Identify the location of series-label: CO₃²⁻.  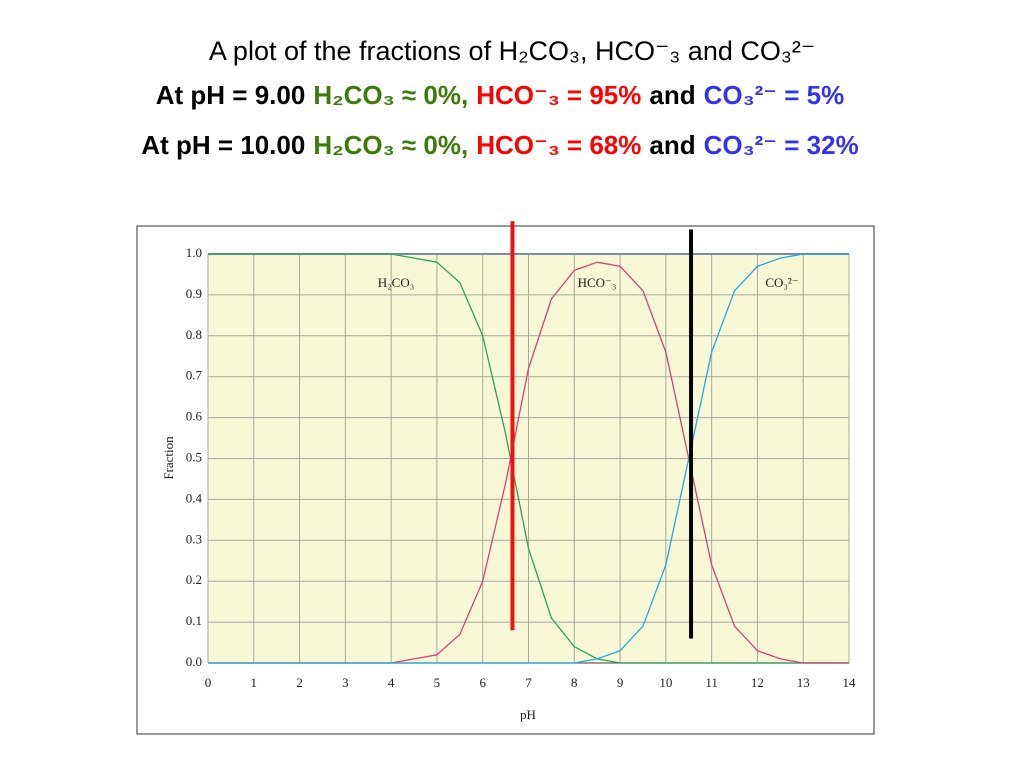
(781, 282).